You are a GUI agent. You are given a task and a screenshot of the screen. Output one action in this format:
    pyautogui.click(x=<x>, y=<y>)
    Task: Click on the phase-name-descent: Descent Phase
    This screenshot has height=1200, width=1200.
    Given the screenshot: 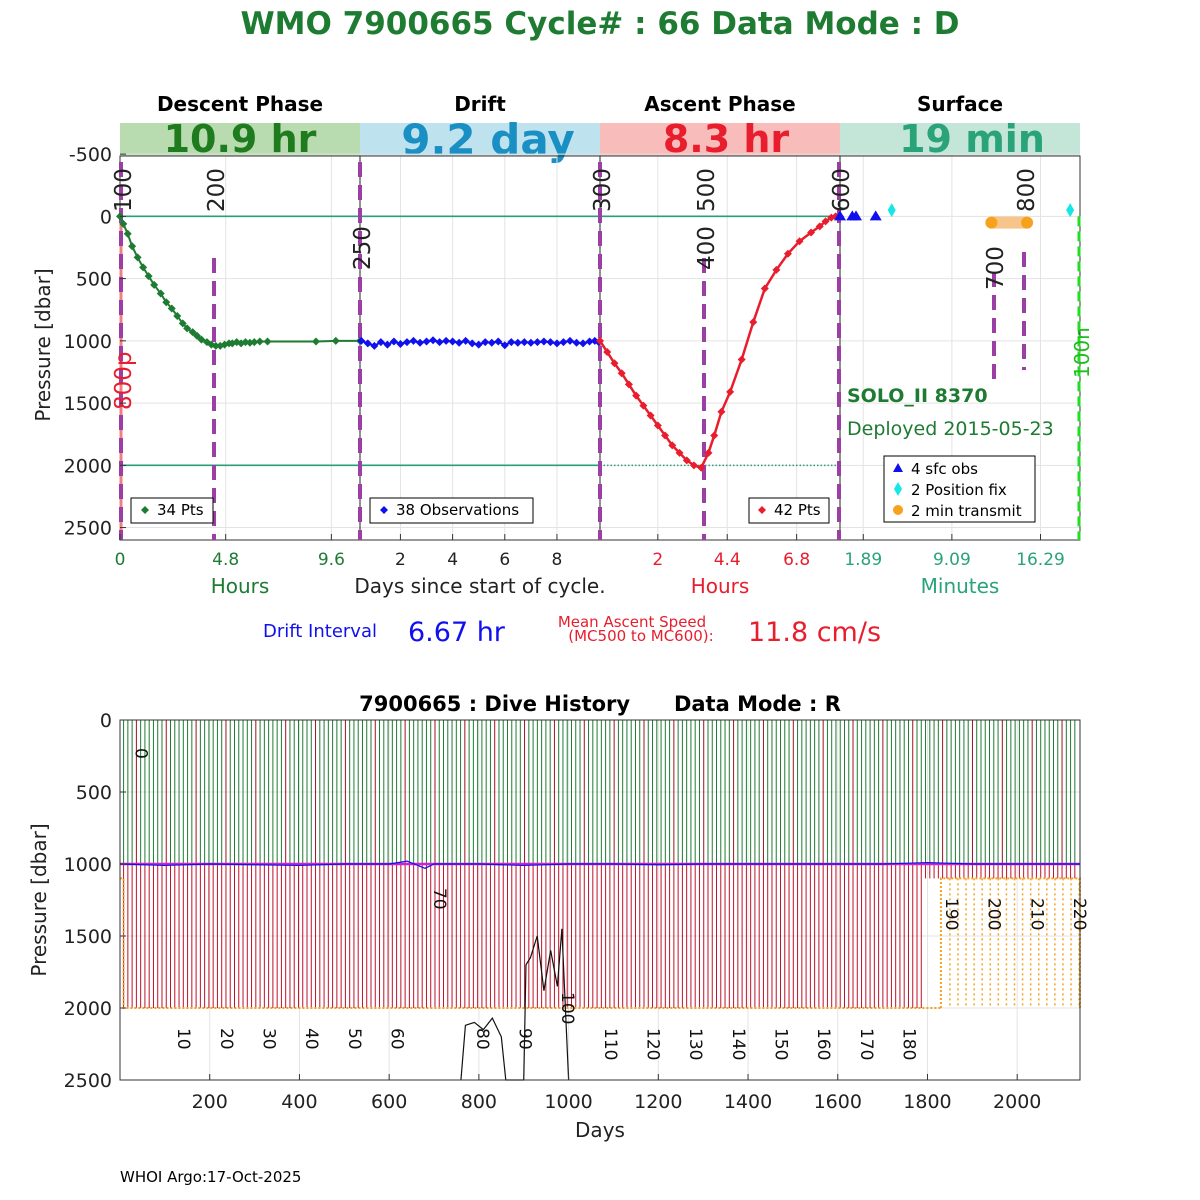 What is the action you would take?
    pyautogui.click(x=240, y=104)
    